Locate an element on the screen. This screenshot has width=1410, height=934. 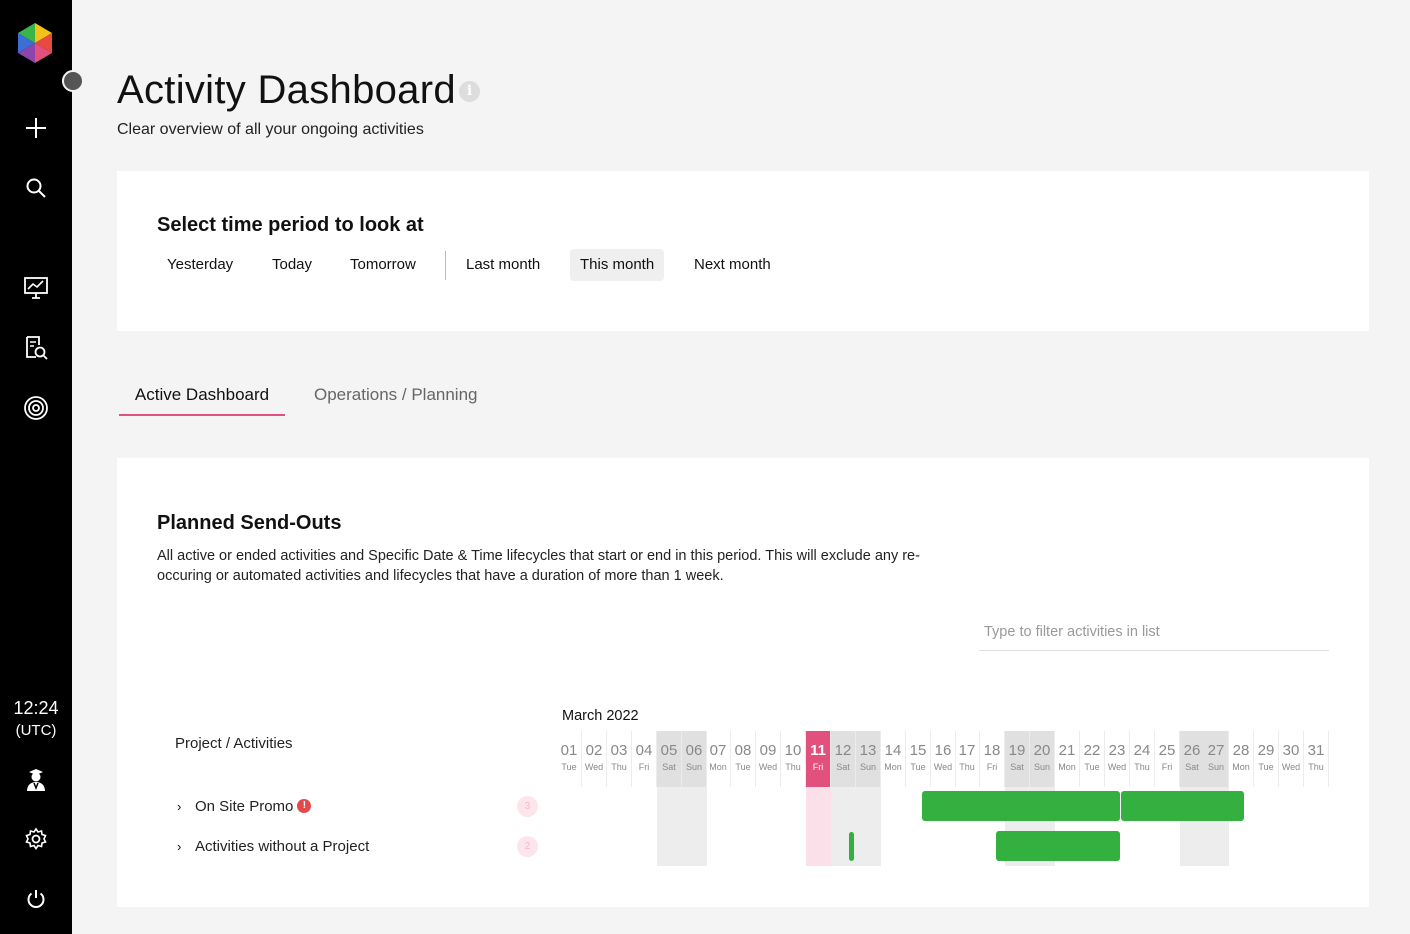
timeline-month-label: March 2022 is located at coordinates (600, 716).